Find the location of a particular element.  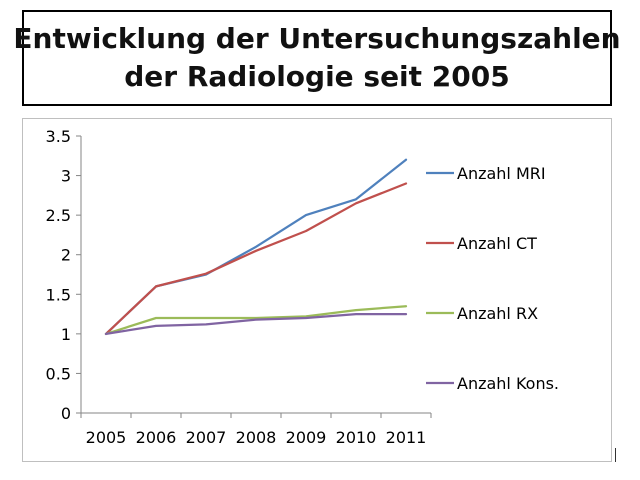

legend-label: Anzahl Kons. is located at coordinates (508, 383).